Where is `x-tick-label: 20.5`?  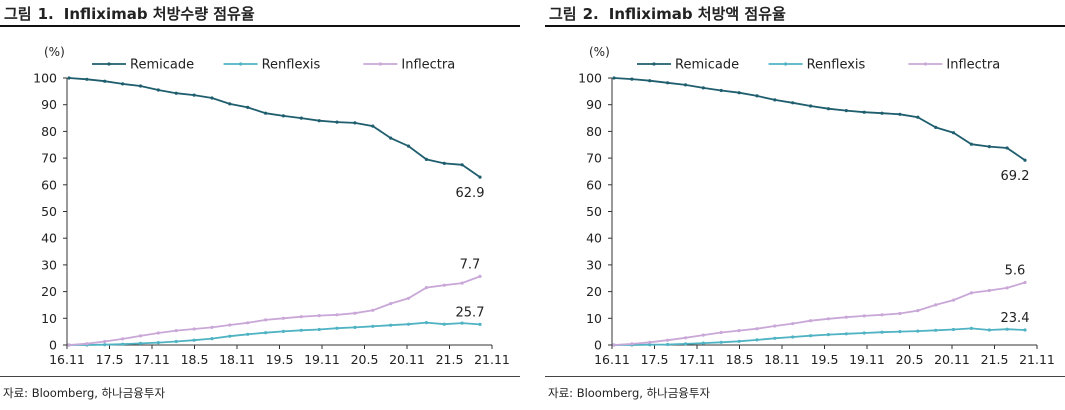 x-tick-label: 20.5 is located at coordinates (365, 359).